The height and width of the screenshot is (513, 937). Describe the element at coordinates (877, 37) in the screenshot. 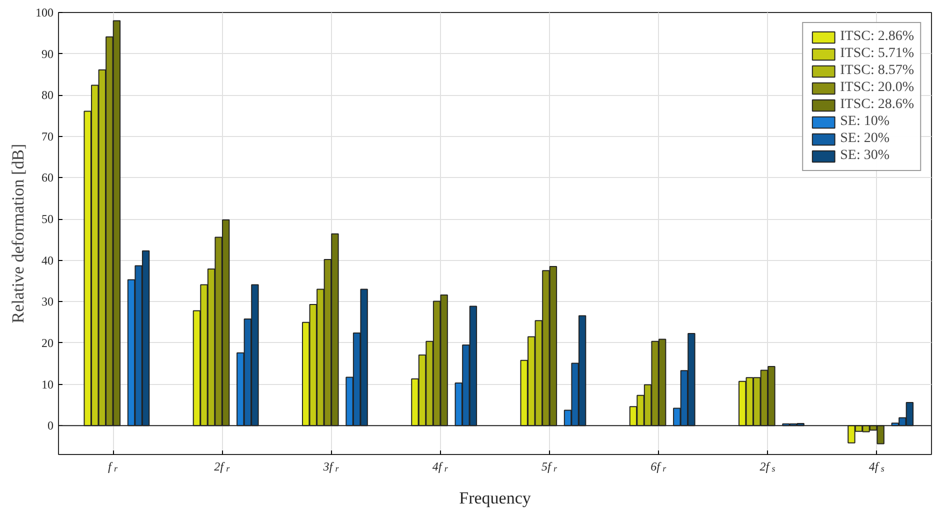

I see `legend-label: ITSC: 2.86%` at that location.